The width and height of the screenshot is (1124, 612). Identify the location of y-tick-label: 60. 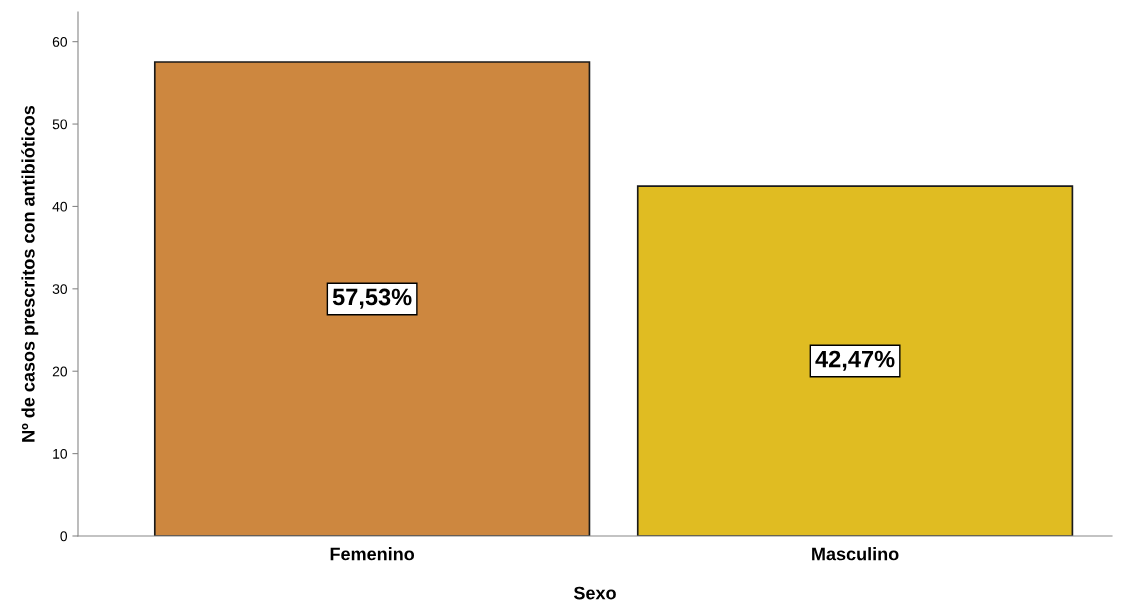
(60, 41).